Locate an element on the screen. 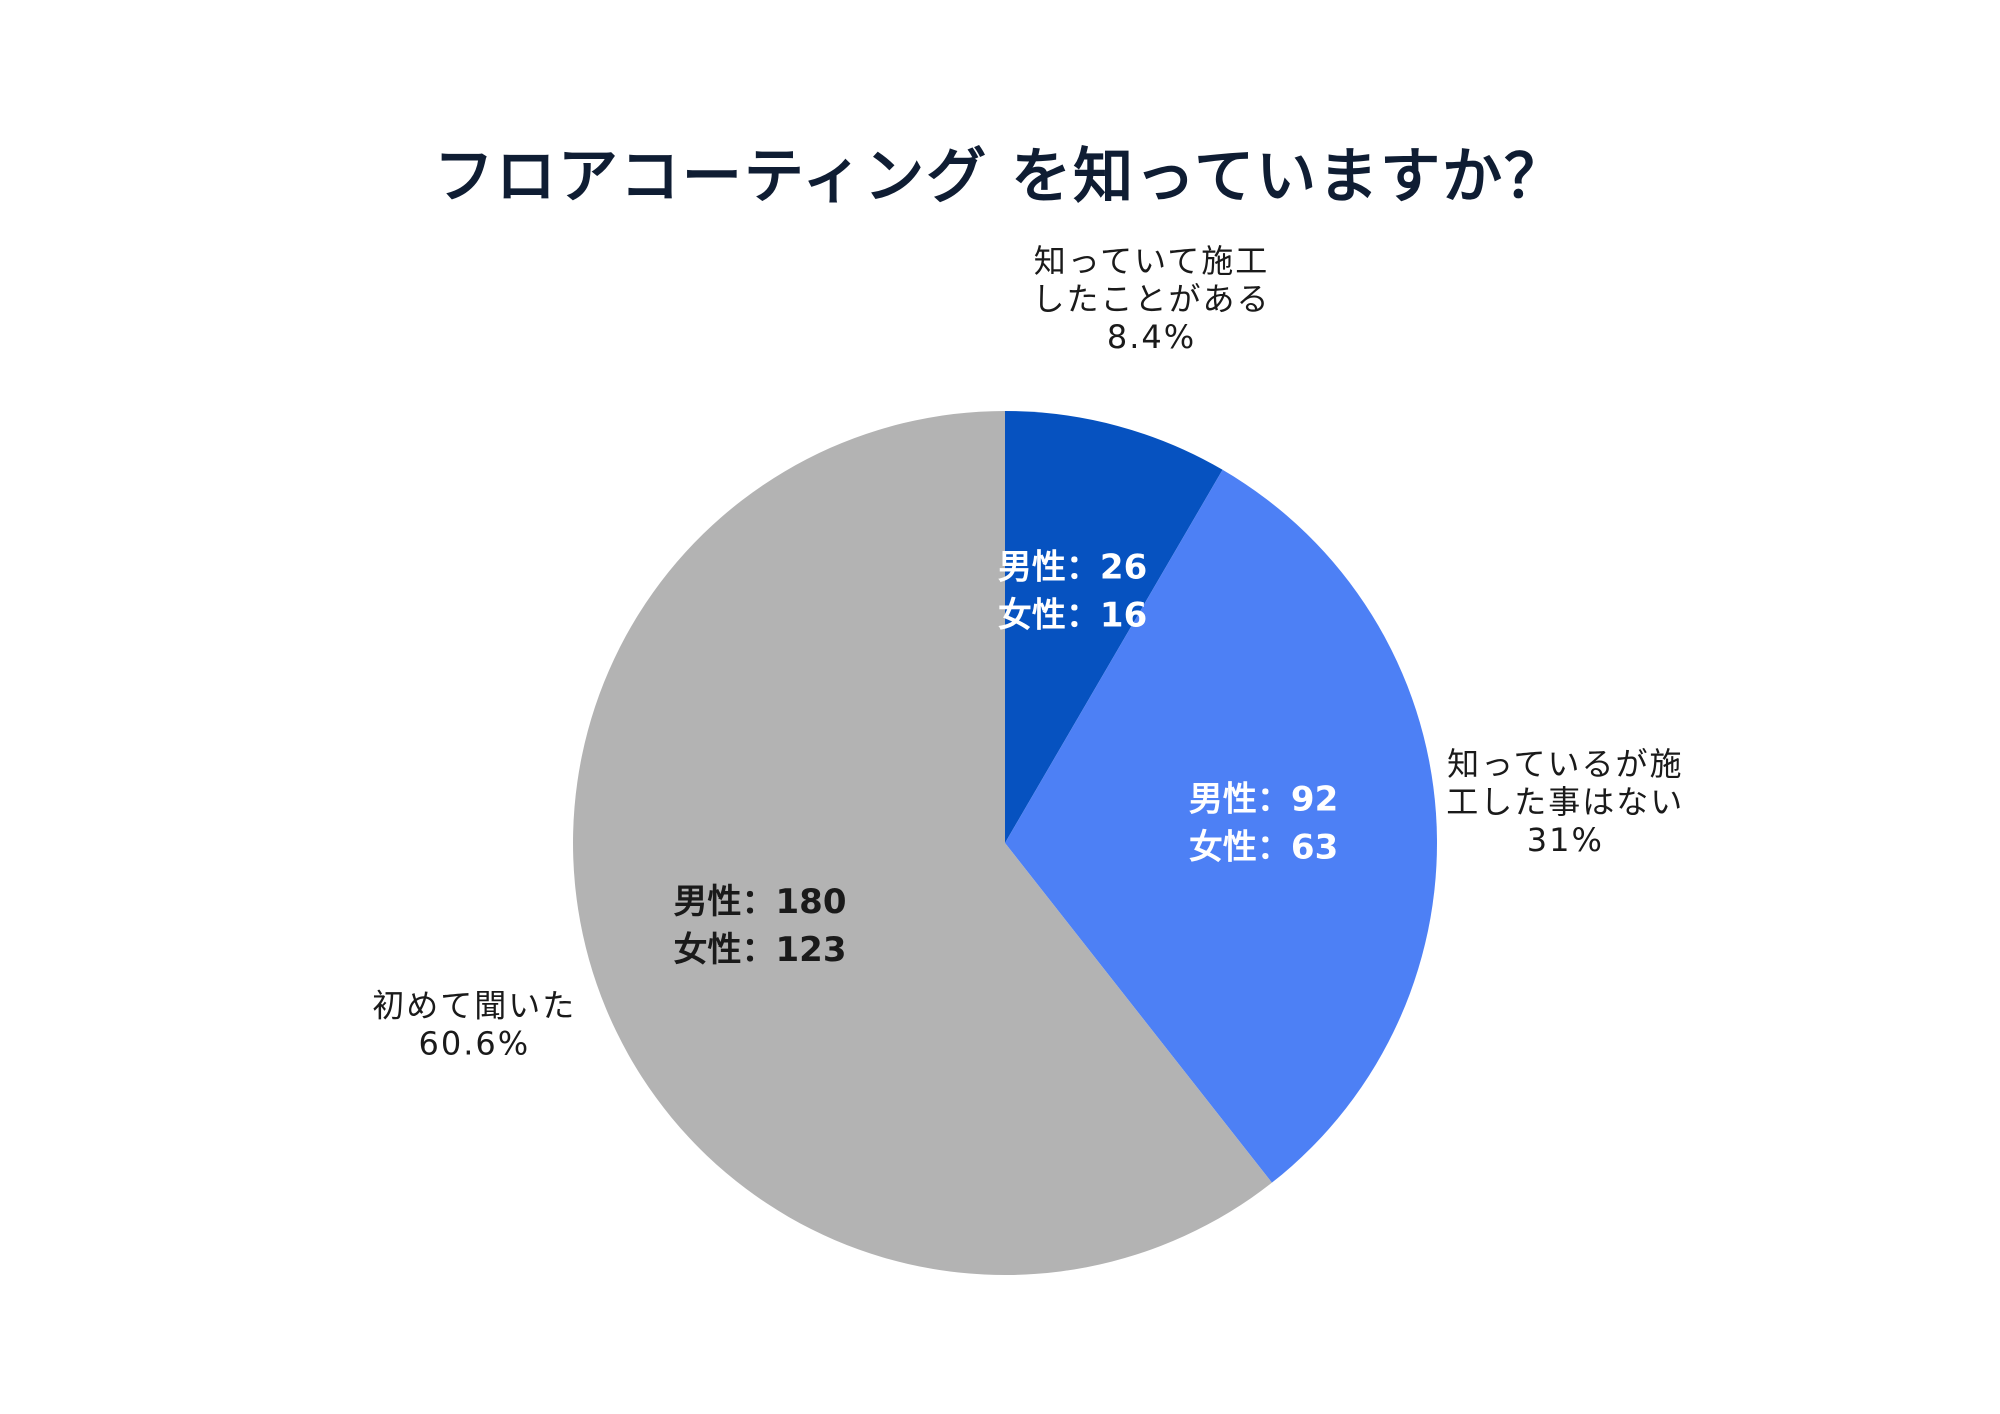 The width and height of the screenshot is (2000, 1414). slice-3-percent-label: 60.6% is located at coordinates (474, 1044).